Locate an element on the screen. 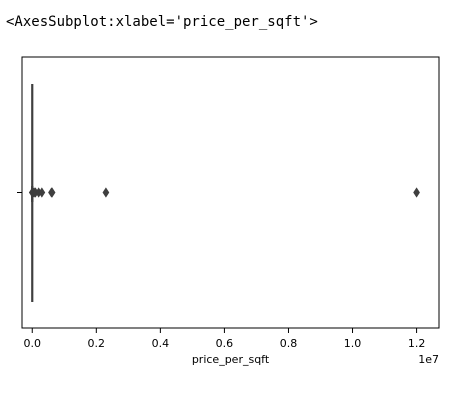  x-tick-label: 1.0 is located at coordinates (353, 343).